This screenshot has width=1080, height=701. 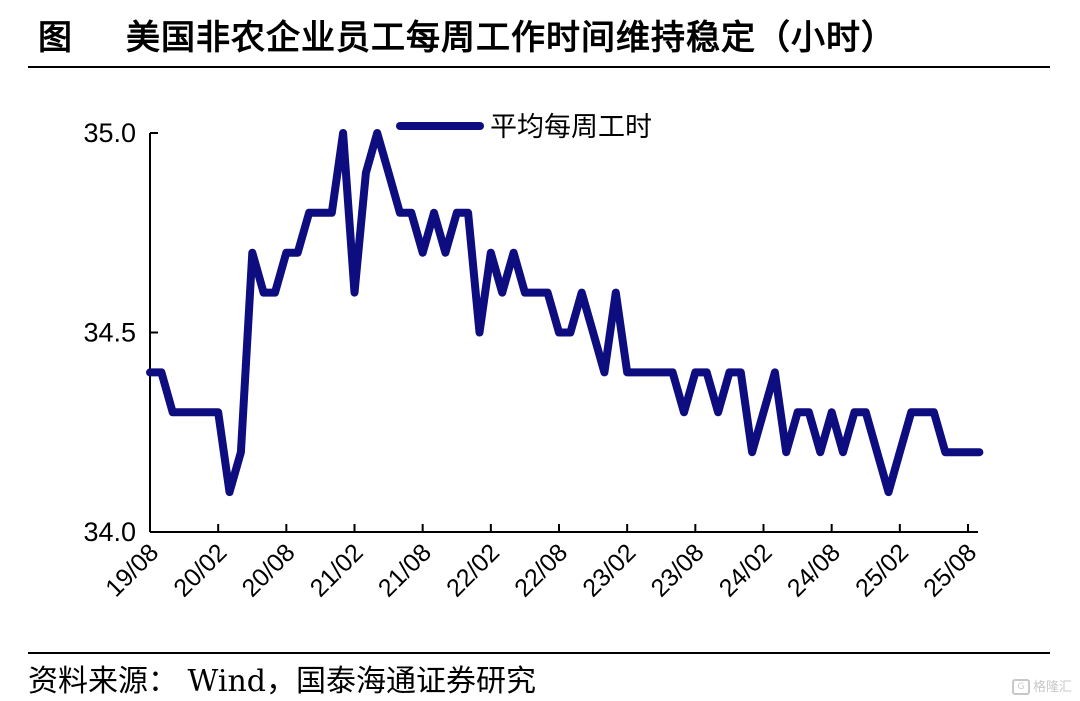 What do you see at coordinates (541, 570) in the screenshot?
I see `x-tick-label: 22/08` at bounding box center [541, 570].